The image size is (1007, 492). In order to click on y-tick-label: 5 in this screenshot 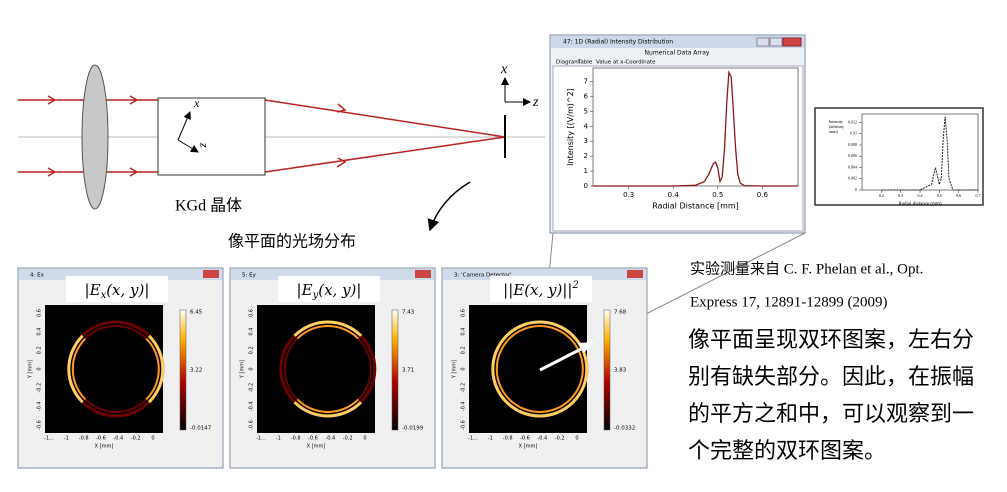, I will do `click(586, 111)`.